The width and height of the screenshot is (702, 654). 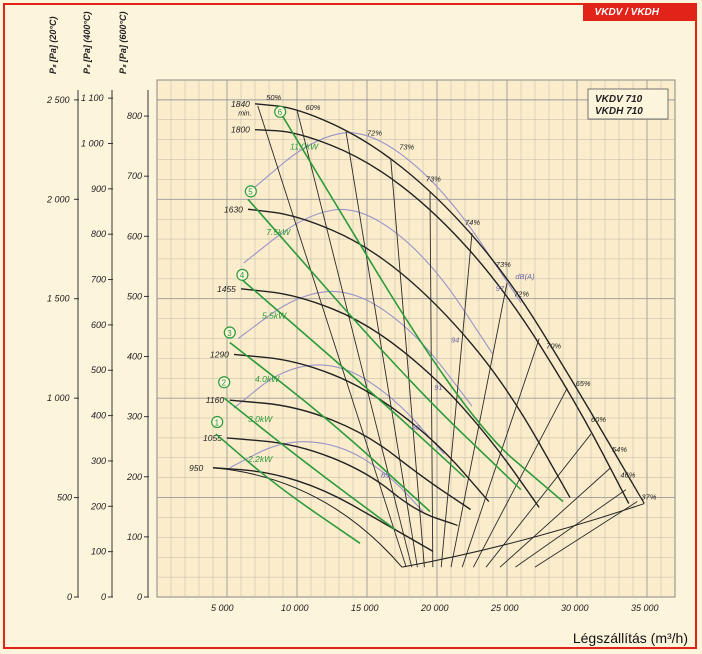 What do you see at coordinates (648, 497) in the screenshot?
I see `efficiency-label: 37%` at bounding box center [648, 497].